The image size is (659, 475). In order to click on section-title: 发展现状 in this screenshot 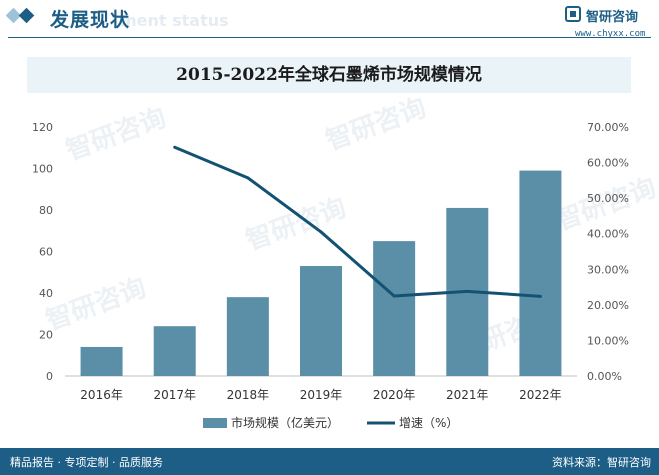, I will do `click(90, 20)`.